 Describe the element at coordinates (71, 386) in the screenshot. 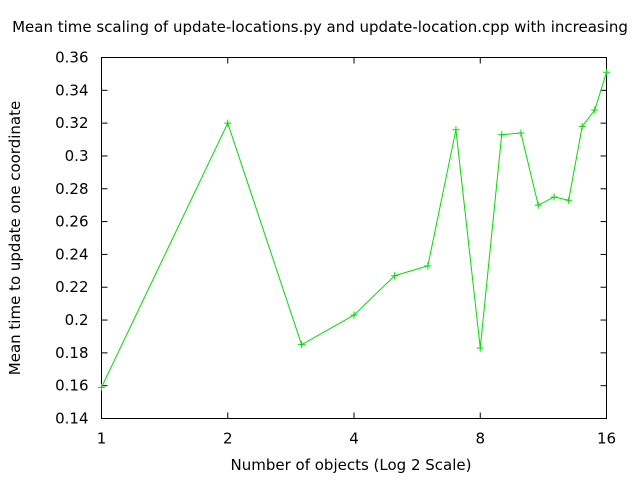

I see `y-tick-label: 0.16` at that location.